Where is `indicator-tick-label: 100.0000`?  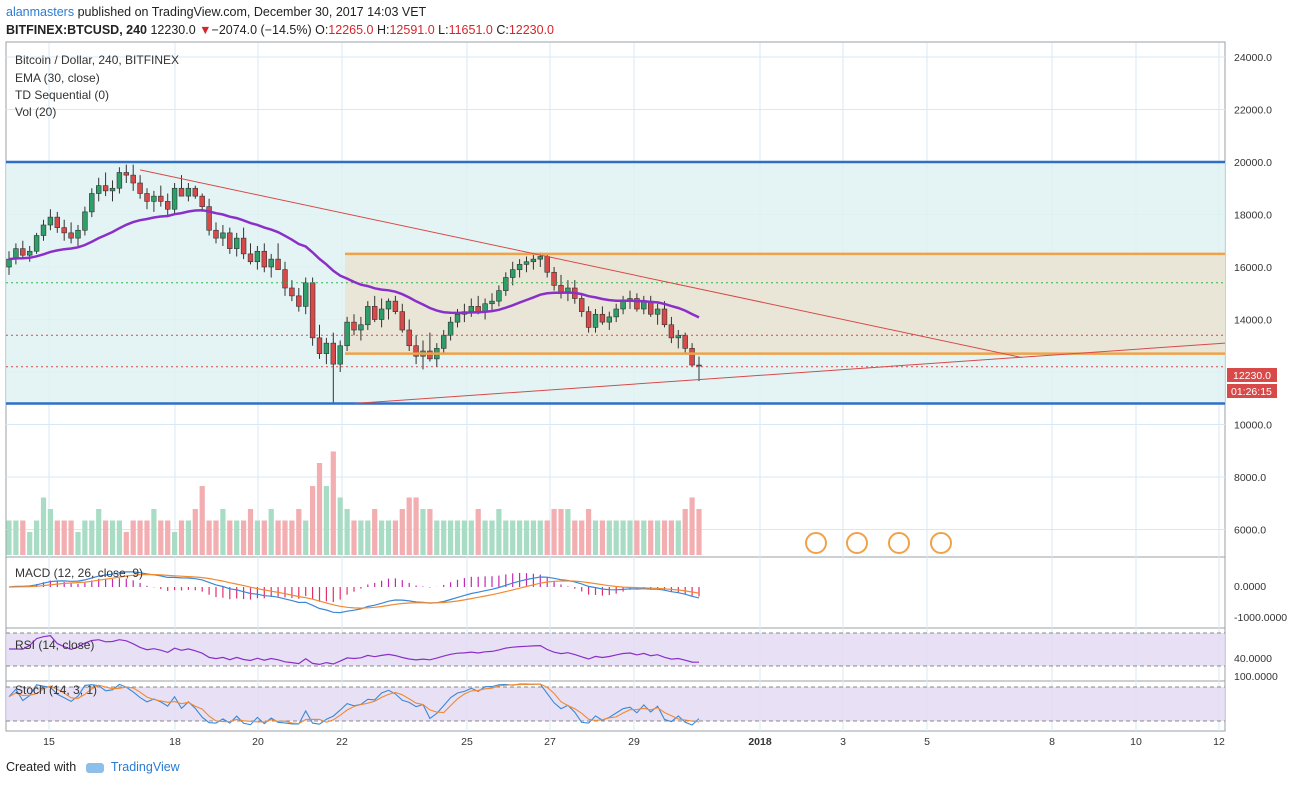 indicator-tick-label: 100.0000 is located at coordinates (1256, 677).